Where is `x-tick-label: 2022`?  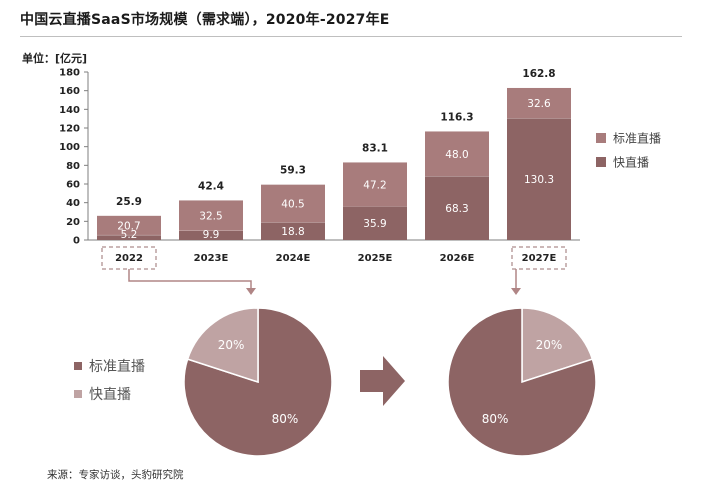
x-tick-label: 2022 is located at coordinates (129, 258).